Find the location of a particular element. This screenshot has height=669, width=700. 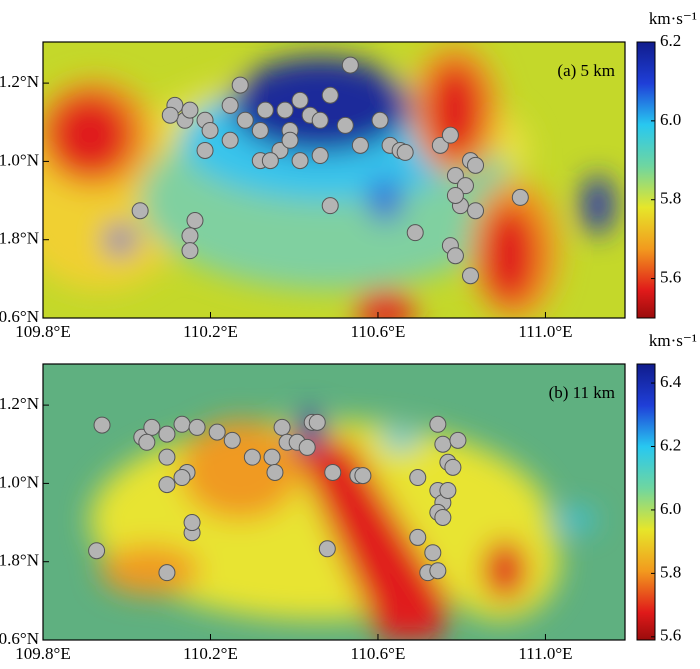

y-tick-label: 31.2°N is located at coordinates (19, 403).